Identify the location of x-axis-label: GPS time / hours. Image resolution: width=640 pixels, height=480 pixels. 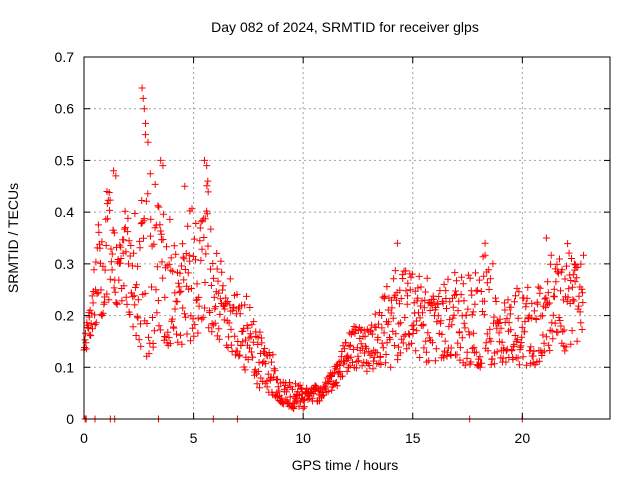
(345, 465).